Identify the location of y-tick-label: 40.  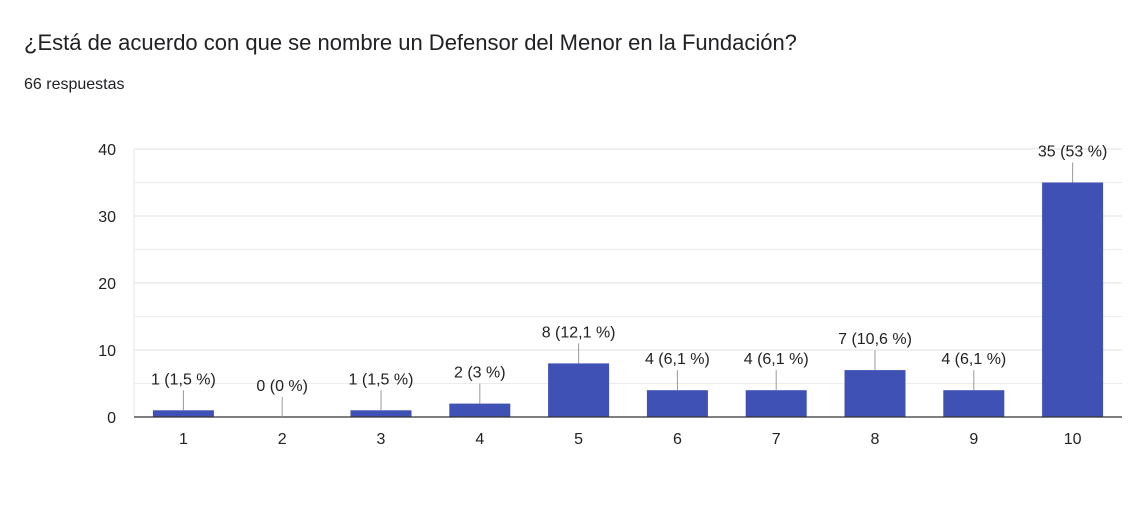
(107, 150).